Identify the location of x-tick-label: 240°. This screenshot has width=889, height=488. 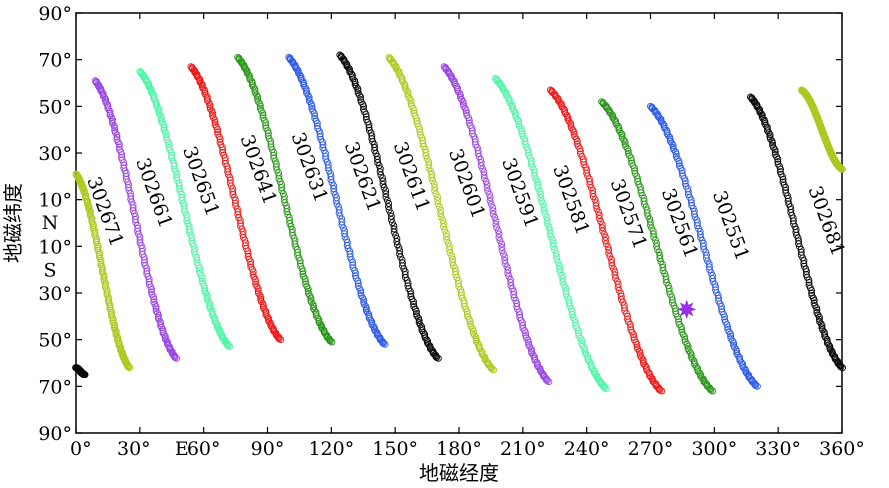
(587, 449).